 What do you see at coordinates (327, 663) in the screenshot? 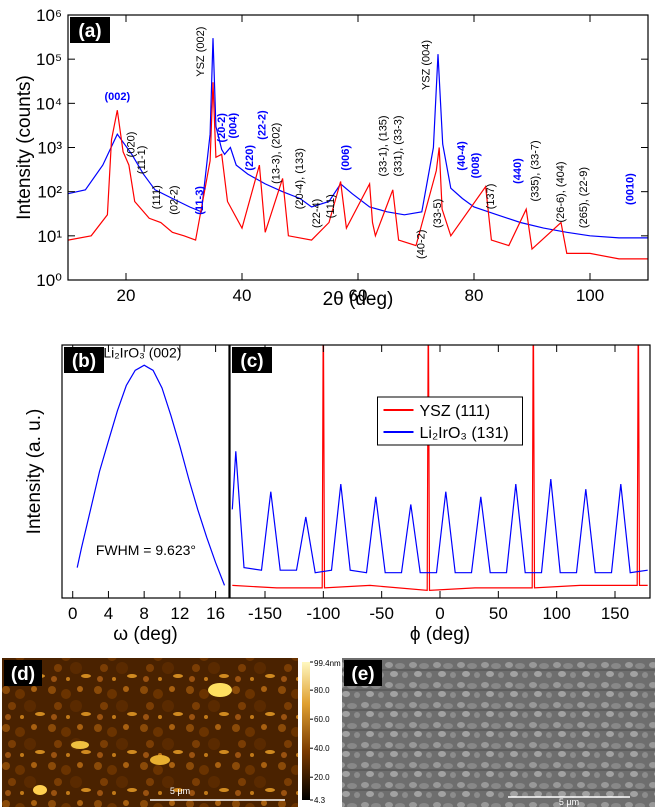
I see `colorbar-tick-label: 99.4nm` at bounding box center [327, 663].